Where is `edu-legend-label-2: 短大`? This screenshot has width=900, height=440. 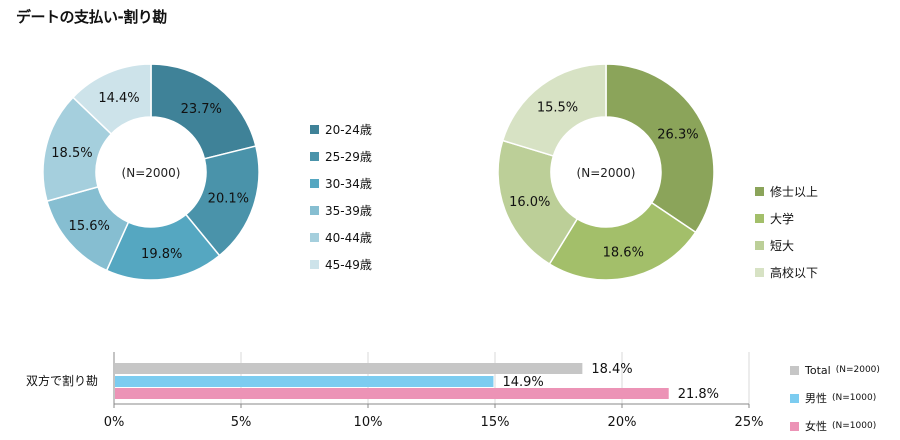 edu-legend-label-2: 短大 is located at coordinates (782, 245).